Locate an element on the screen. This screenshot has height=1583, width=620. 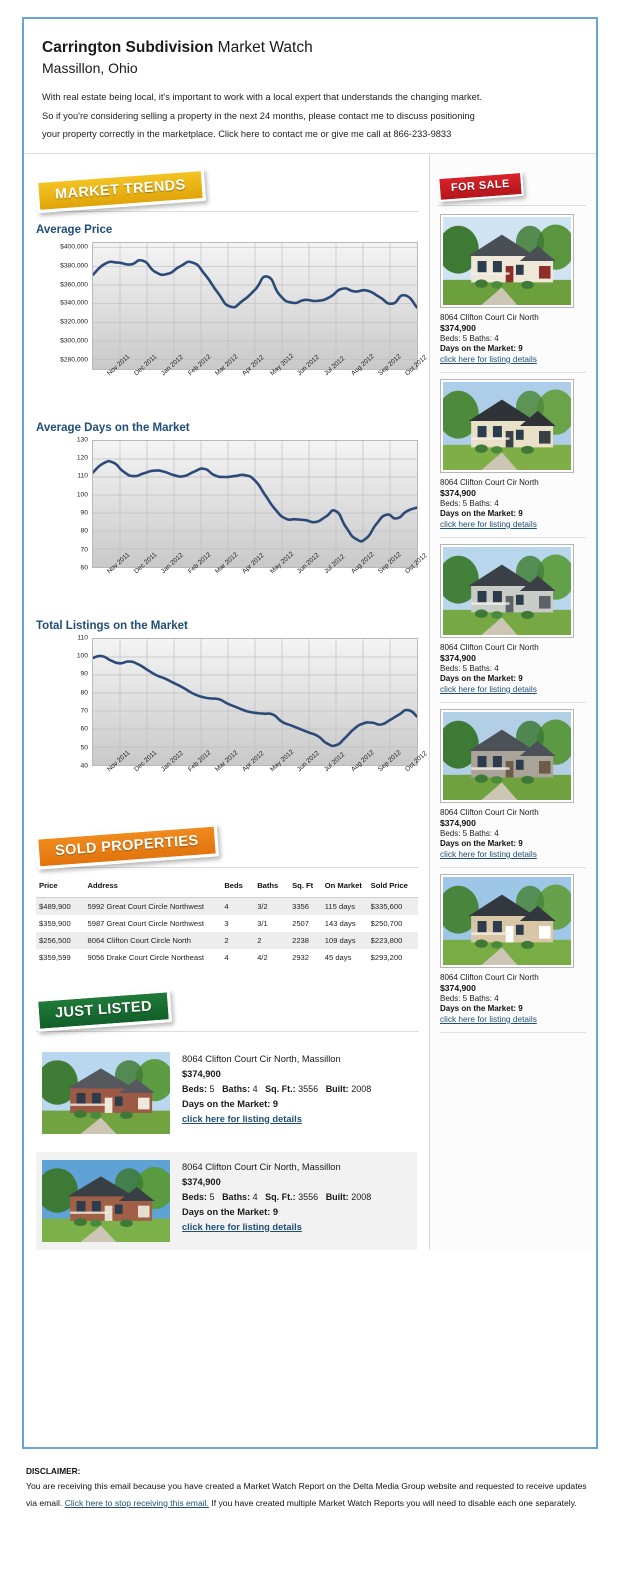
house-photo-cream-colonial-house is located at coordinates (507, 425).